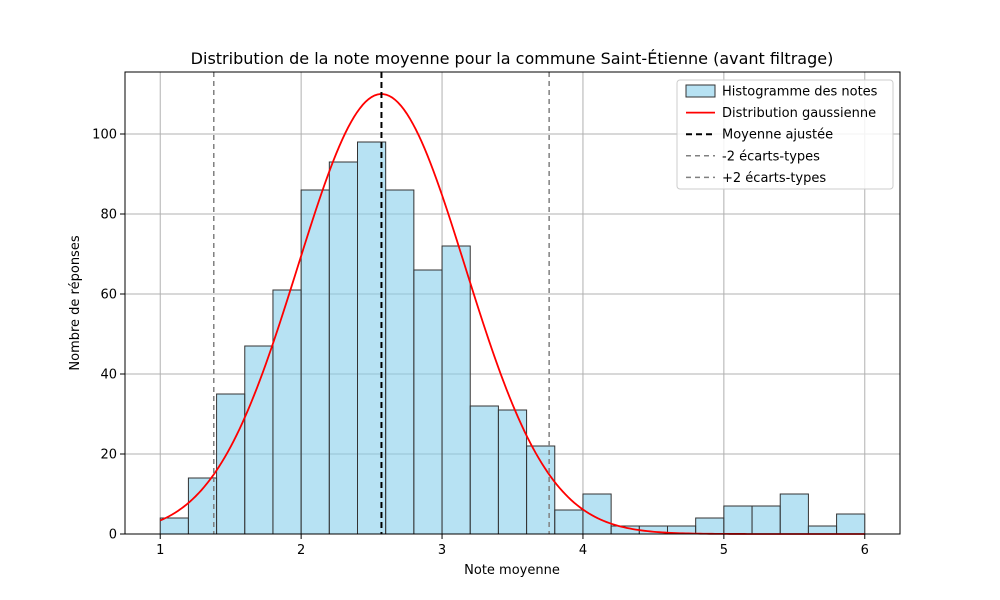  What do you see at coordinates (108, 335) in the screenshot?
I see `y-axis-ticks: 0 20 40 60 80 100` at bounding box center [108, 335].